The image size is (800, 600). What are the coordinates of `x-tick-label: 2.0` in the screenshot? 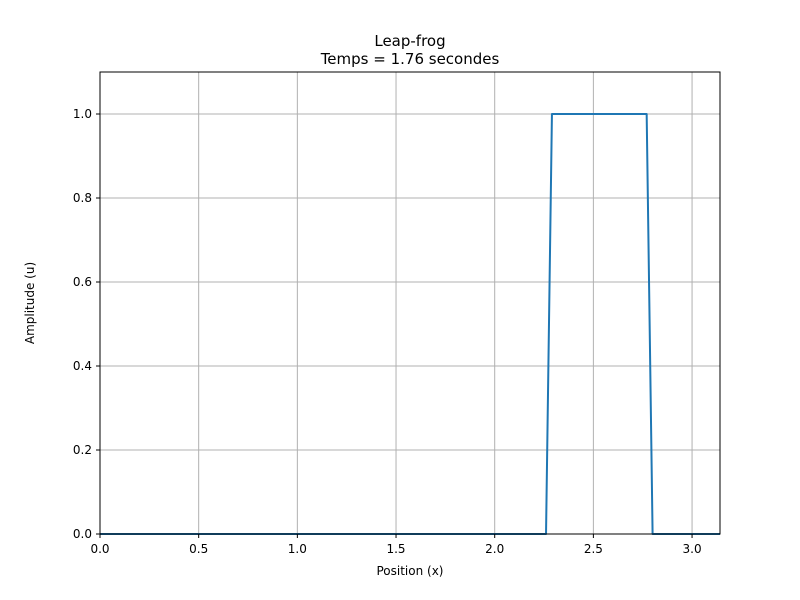 It's located at (494, 549).